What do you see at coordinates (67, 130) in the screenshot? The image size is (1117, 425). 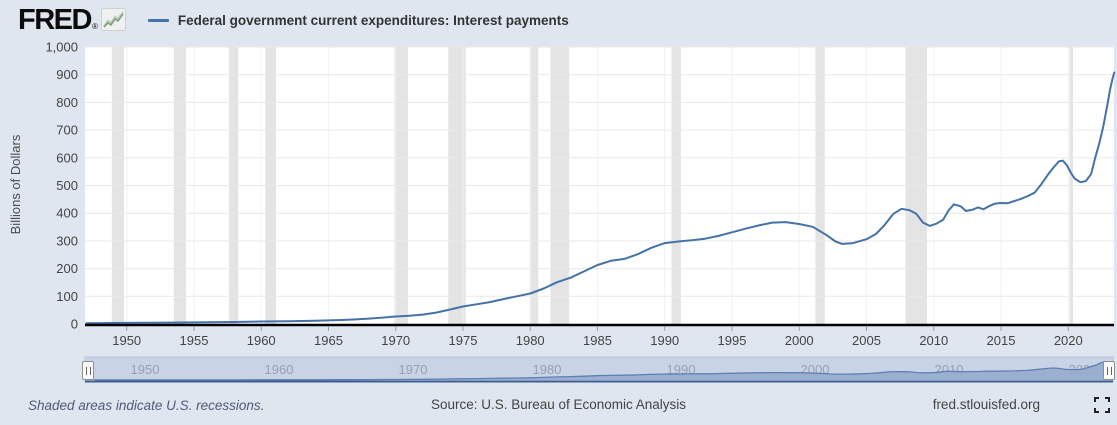 I see `y-tick-label: 700` at bounding box center [67, 130].